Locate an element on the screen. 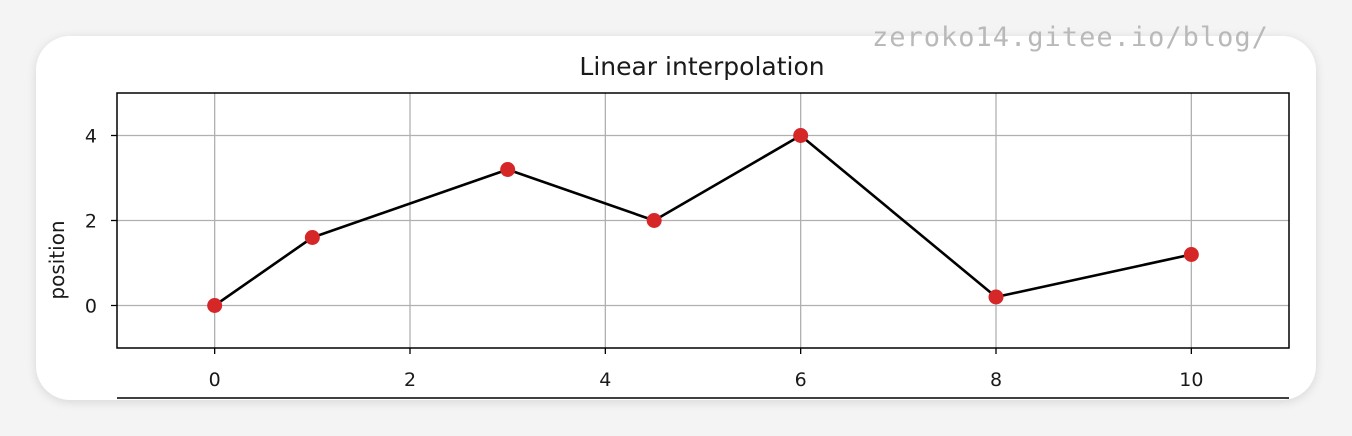 Image resolution: width=1352 pixels, height=436 pixels. x-tick-label: 8 is located at coordinates (996, 380).